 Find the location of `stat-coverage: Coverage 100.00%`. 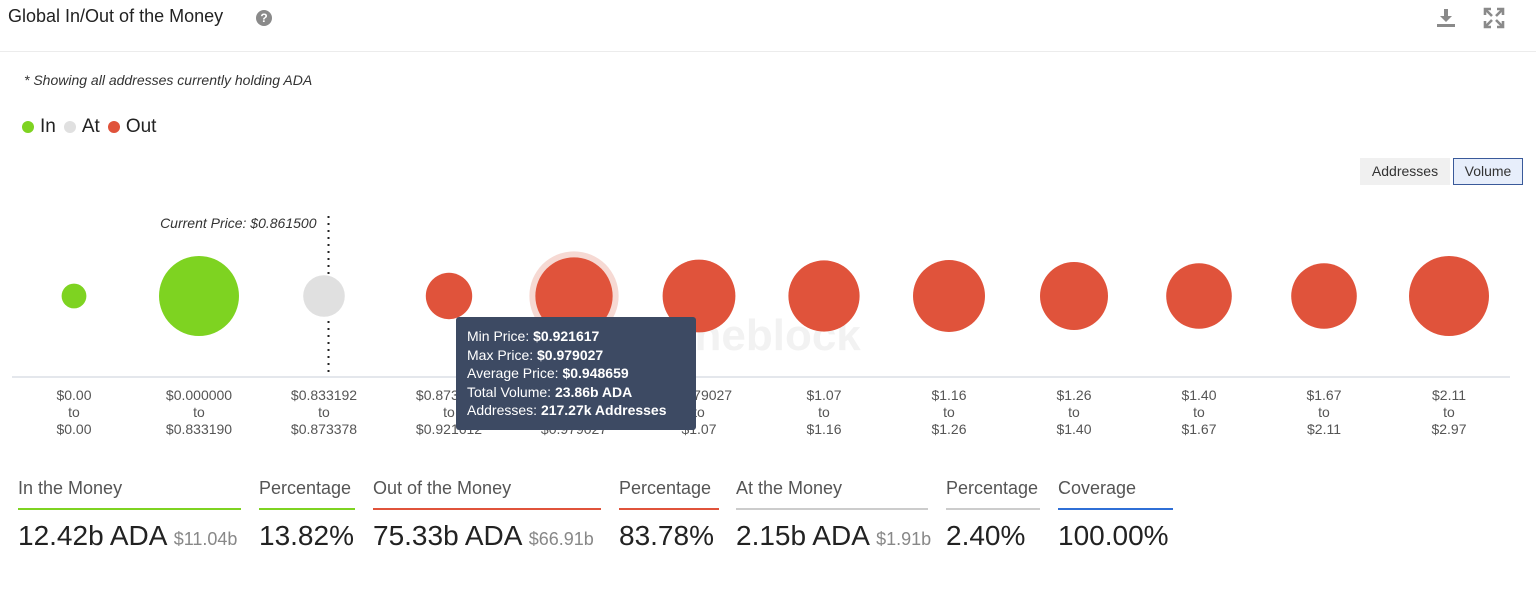

stat-coverage: Coverage 100.00% is located at coordinates (1115, 515).